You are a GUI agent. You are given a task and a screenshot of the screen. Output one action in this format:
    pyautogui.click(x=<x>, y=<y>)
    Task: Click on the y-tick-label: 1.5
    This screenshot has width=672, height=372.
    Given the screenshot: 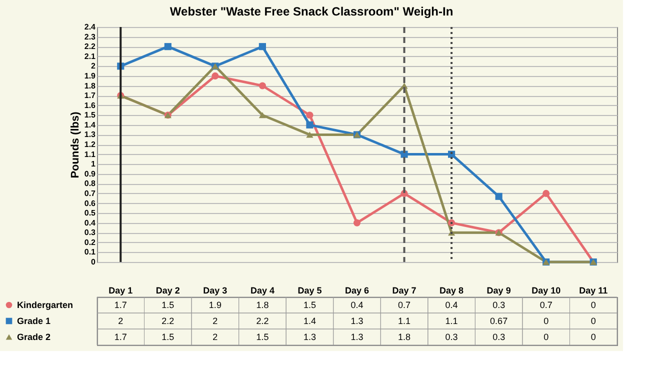 What is the action you would take?
    pyautogui.click(x=90, y=115)
    